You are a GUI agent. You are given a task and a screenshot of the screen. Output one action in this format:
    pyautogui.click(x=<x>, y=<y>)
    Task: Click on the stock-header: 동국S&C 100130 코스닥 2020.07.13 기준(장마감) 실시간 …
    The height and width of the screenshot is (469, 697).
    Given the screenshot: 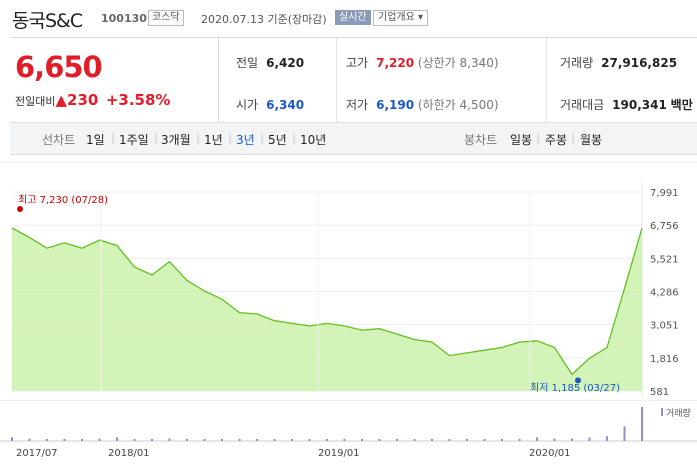 What is the action you would take?
    pyautogui.click(x=348, y=18)
    